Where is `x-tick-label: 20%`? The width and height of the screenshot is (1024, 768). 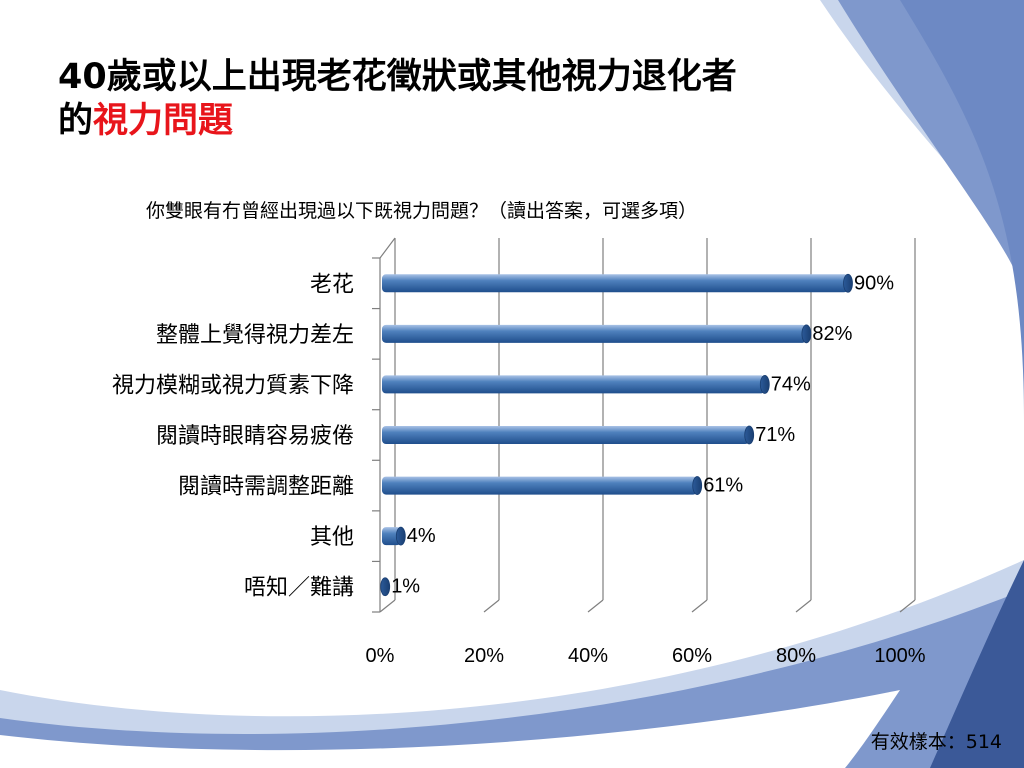
x-tick-label: 20% is located at coordinates (484, 656).